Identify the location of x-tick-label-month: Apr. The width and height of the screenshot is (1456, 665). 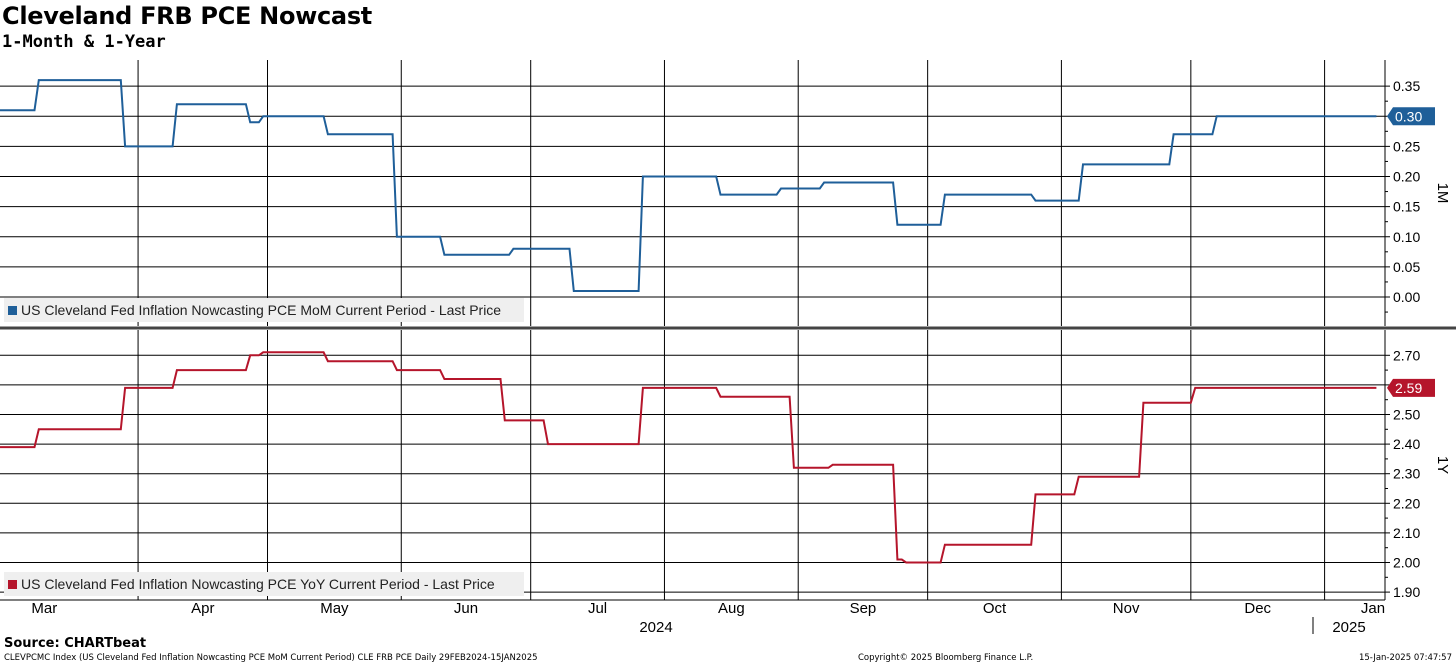
(202, 608).